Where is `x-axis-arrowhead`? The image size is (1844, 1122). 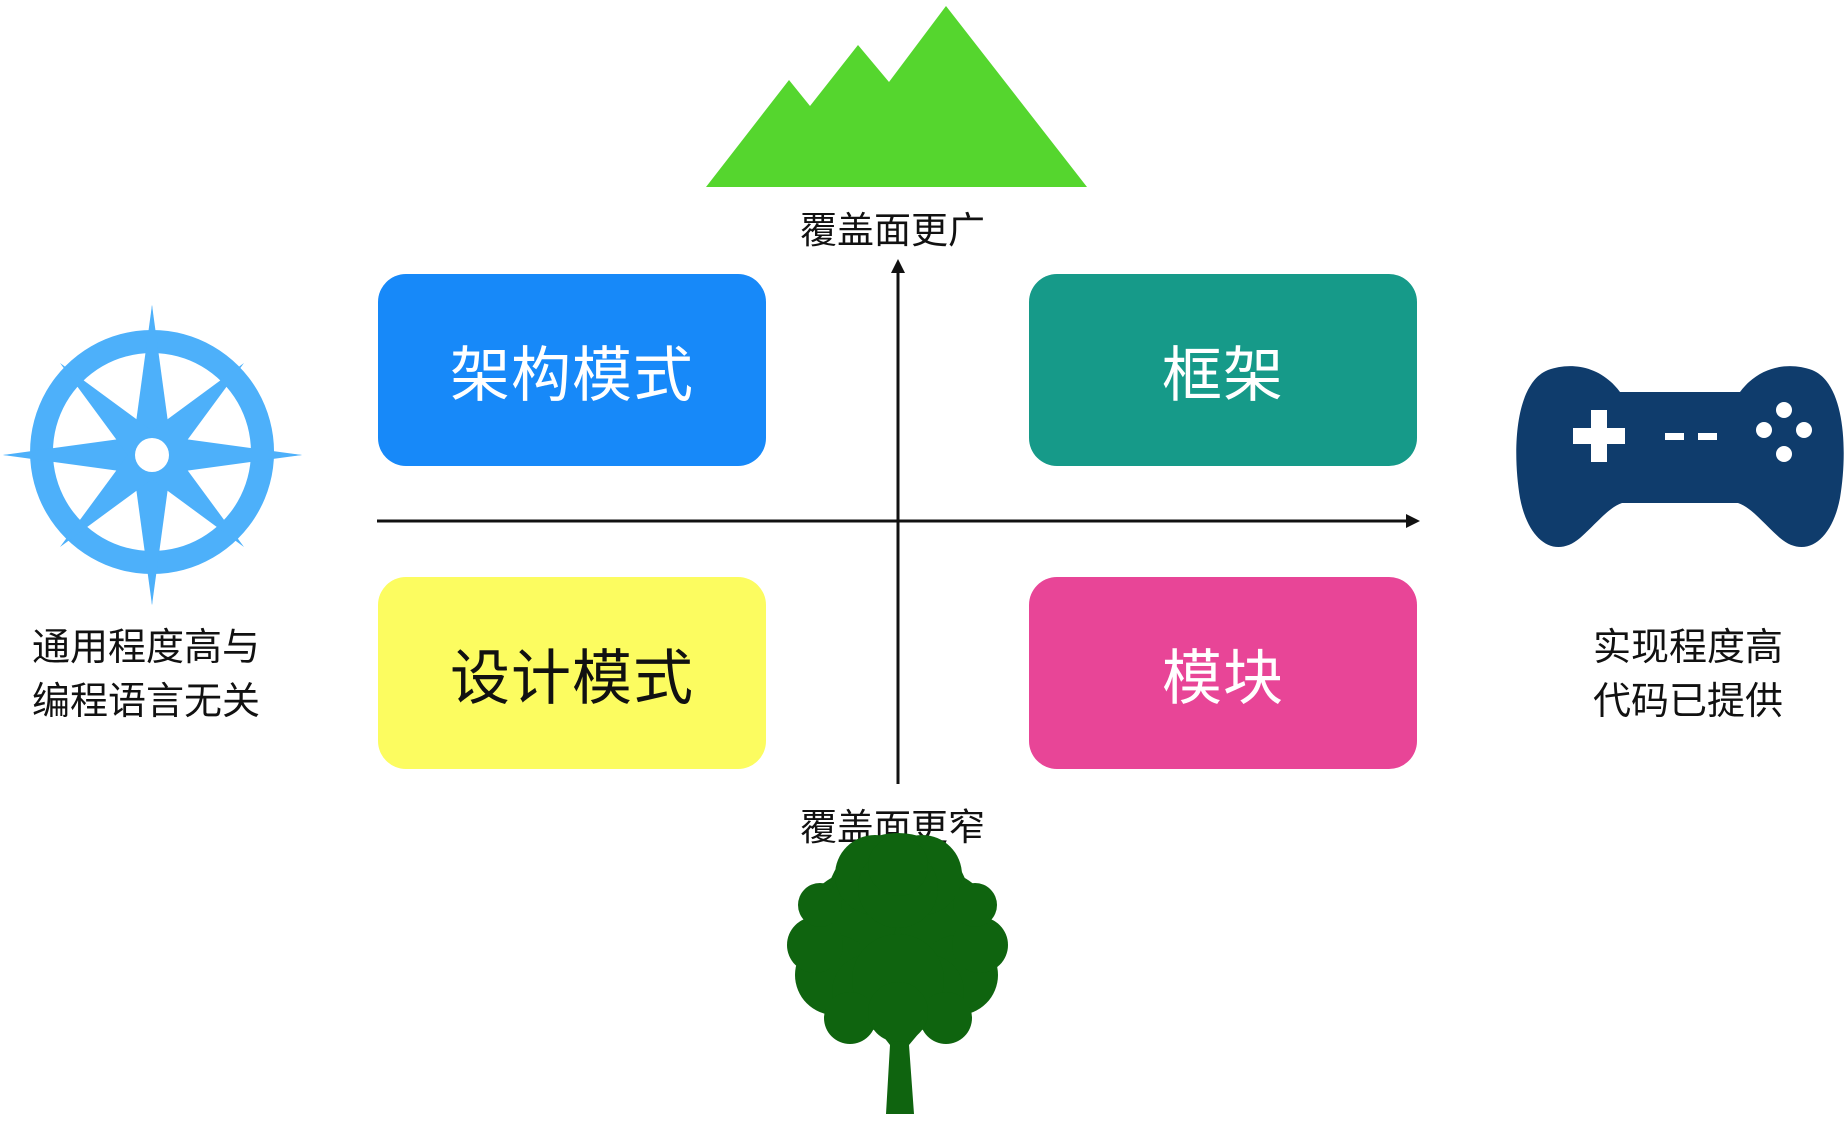
x-axis-arrowhead is located at coordinates (1413, 521).